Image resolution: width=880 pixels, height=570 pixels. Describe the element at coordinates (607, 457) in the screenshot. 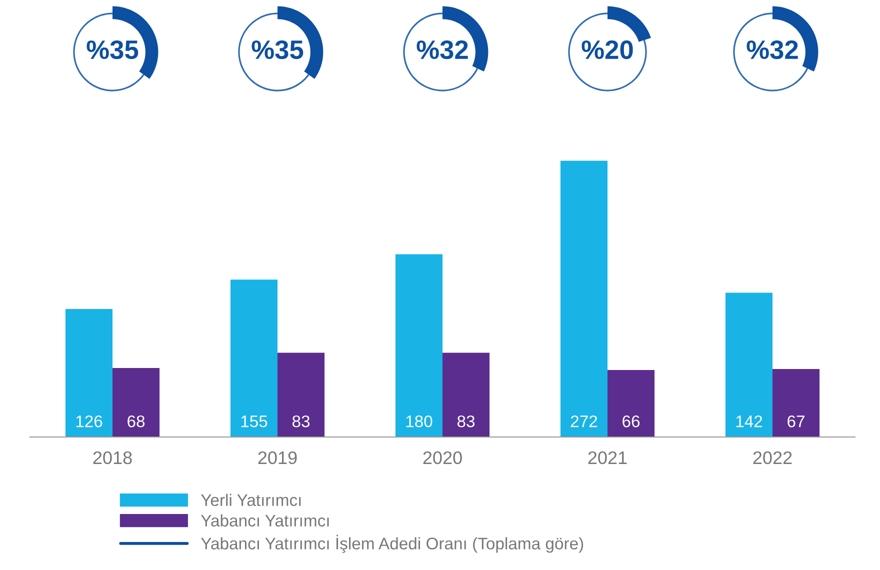

I see `x-tick-label: 2021` at that location.